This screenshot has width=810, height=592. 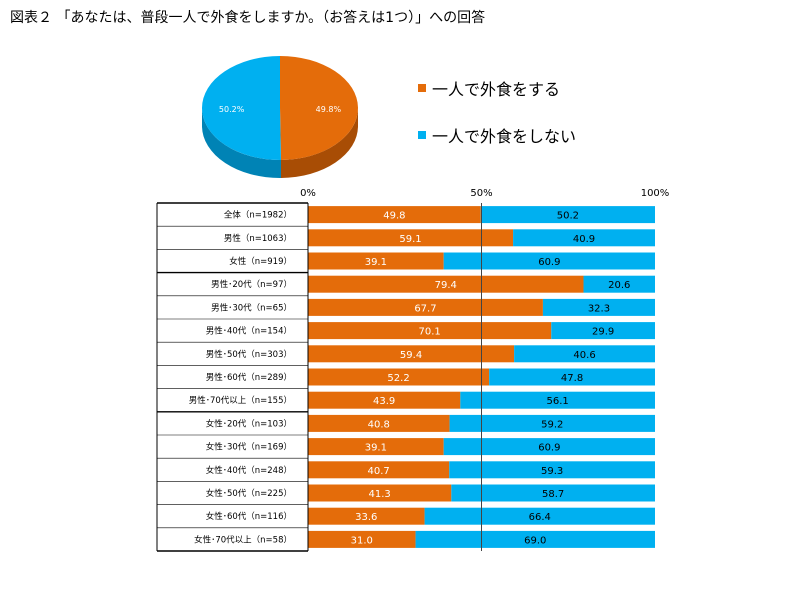 What do you see at coordinates (258, 238) in the screenshot?
I see `category-label: 男性（n=1063）` at bounding box center [258, 238].